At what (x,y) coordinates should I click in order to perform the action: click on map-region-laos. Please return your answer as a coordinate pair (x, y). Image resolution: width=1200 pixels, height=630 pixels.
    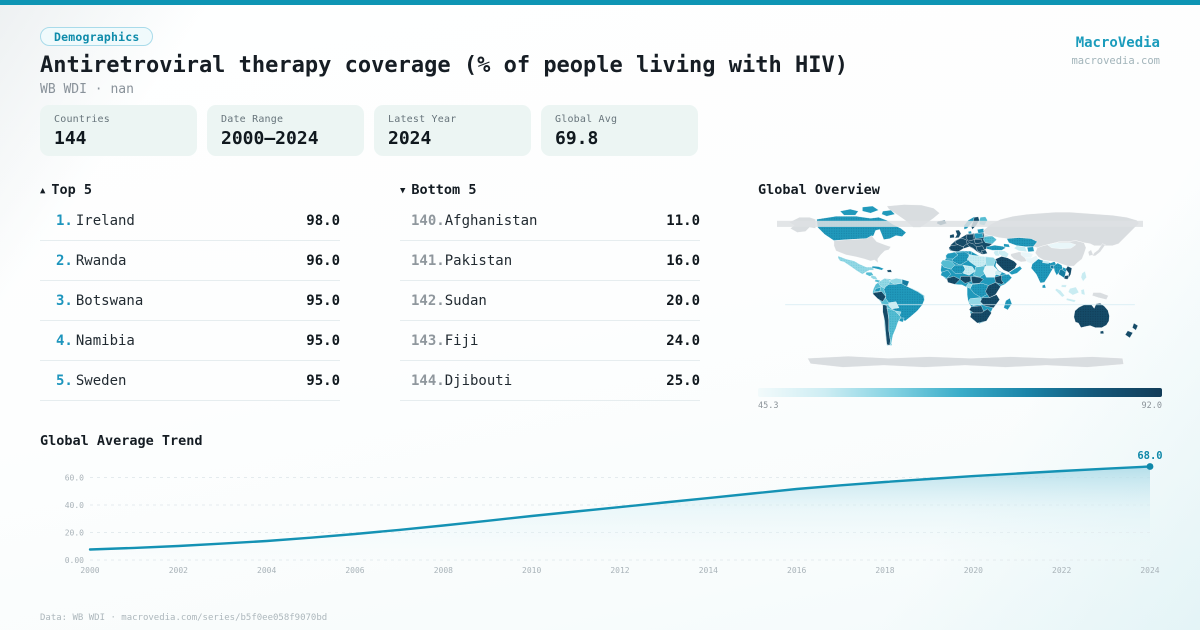
    Looking at the image, I should click on (1064, 269).